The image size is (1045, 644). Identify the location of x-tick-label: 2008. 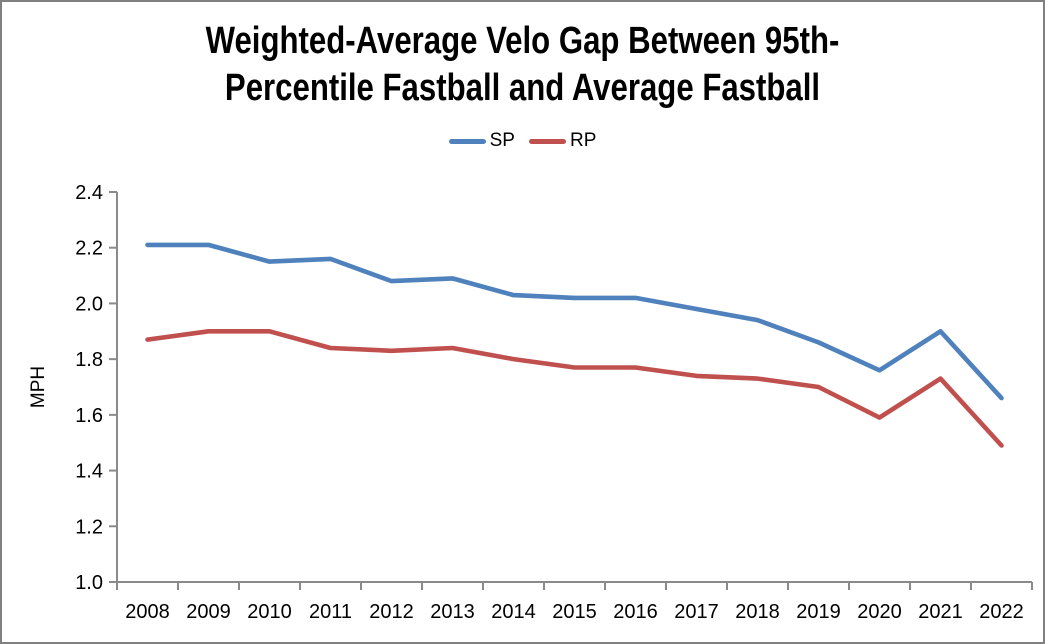
(147, 612).